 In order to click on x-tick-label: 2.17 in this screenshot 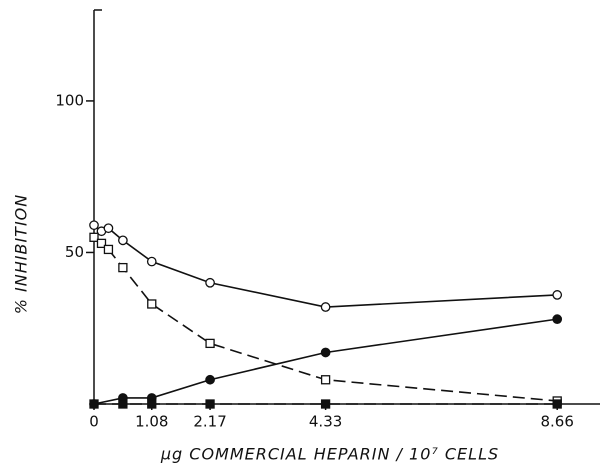, I will do `click(209, 422)`.